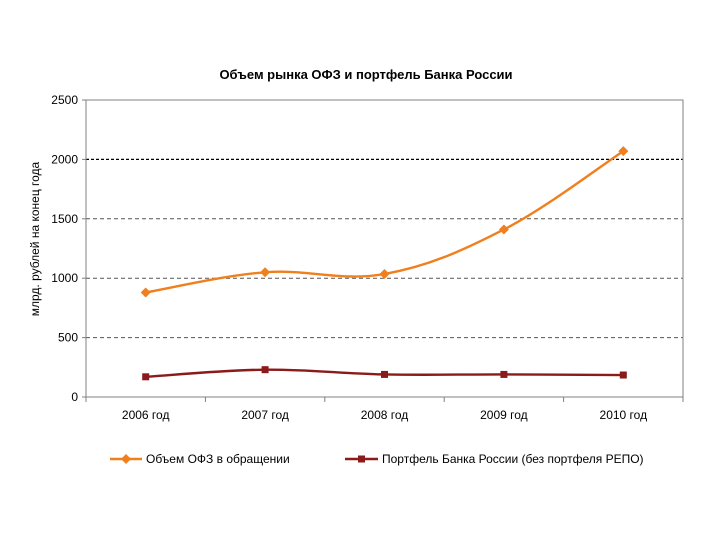 Image resolution: width=720 pixels, height=540 pixels. Describe the element at coordinates (385, 415) in the screenshot. I see `x-tick-label: 2008 год` at that location.